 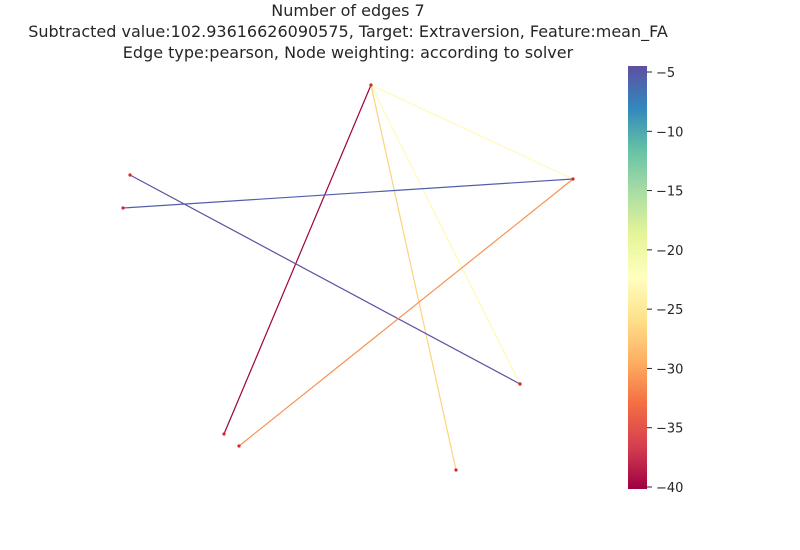 I want to click on node-n2, so click(x=123, y=208).